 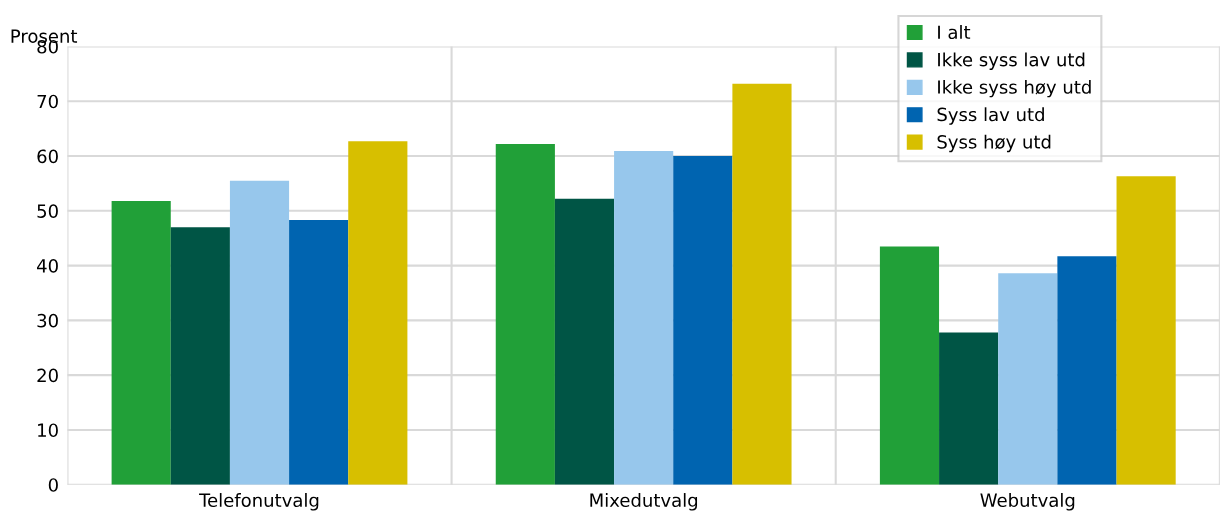 What do you see at coordinates (259, 502) in the screenshot?
I see `x-tick-label: Telefonutvalg` at bounding box center [259, 502].